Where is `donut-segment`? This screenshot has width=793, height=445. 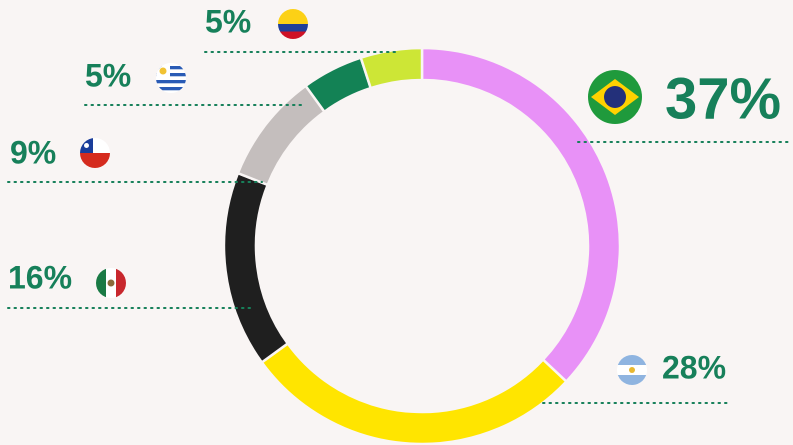 donut-segment is located at coordinates (391, 68).